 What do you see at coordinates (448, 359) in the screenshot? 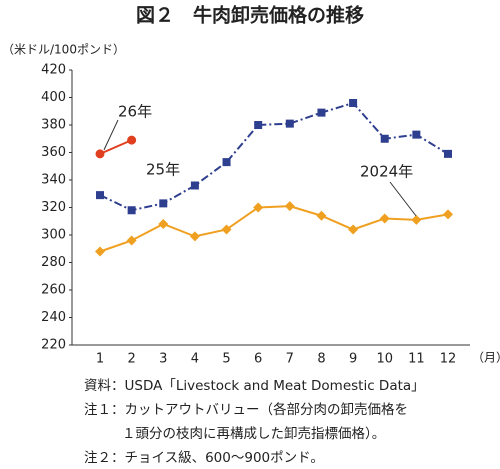
I see `x-tick-label: 12` at bounding box center [448, 359].